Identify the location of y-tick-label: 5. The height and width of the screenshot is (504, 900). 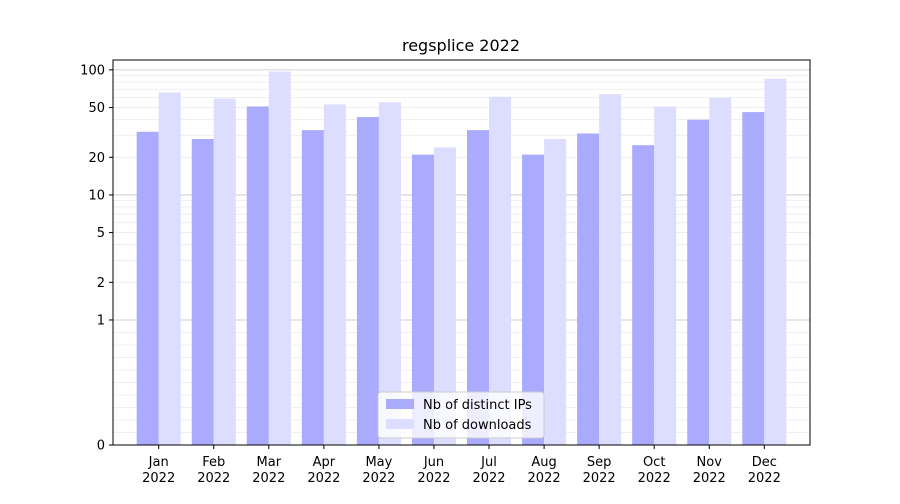
(101, 233).